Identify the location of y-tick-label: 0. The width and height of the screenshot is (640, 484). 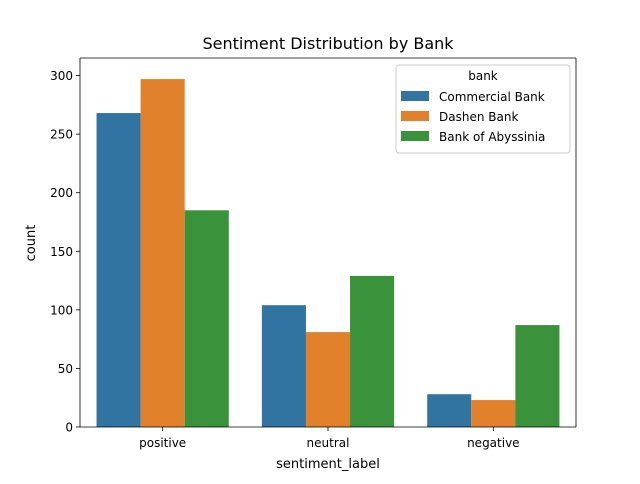
(69, 428).